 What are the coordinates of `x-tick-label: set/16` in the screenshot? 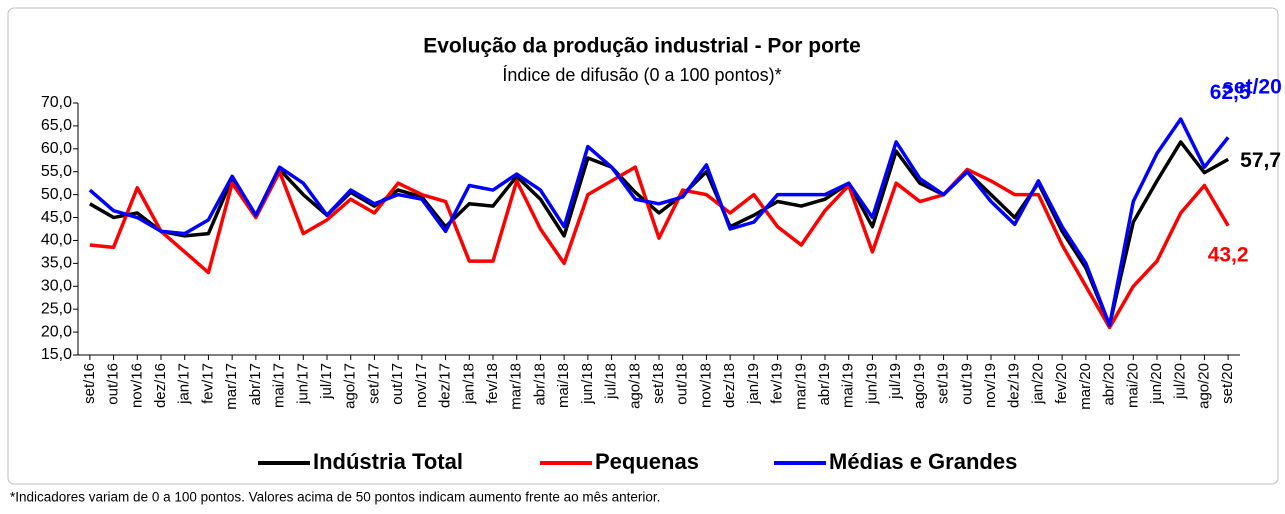 It's located at (89, 383).